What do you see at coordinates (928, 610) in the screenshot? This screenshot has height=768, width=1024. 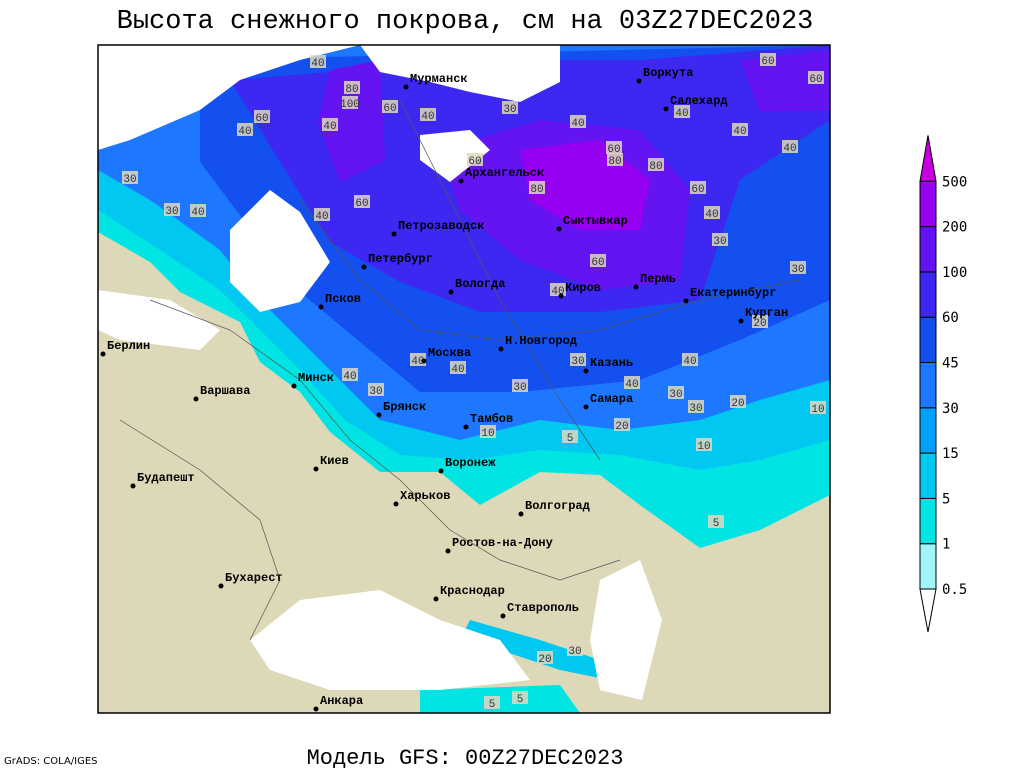 I see `colorbar-low-triangle` at bounding box center [928, 610].